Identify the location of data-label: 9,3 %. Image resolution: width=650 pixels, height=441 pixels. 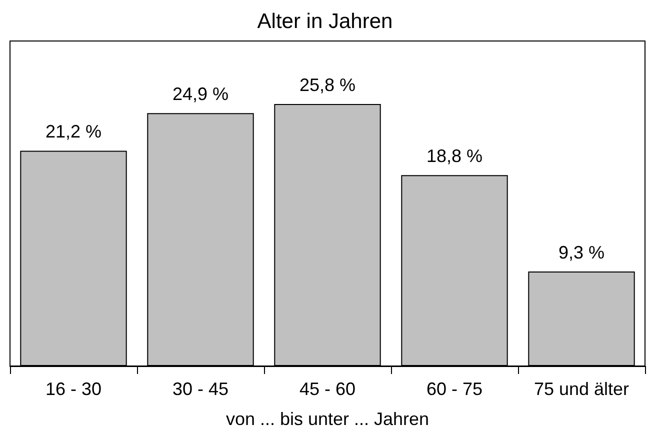
(581, 252).